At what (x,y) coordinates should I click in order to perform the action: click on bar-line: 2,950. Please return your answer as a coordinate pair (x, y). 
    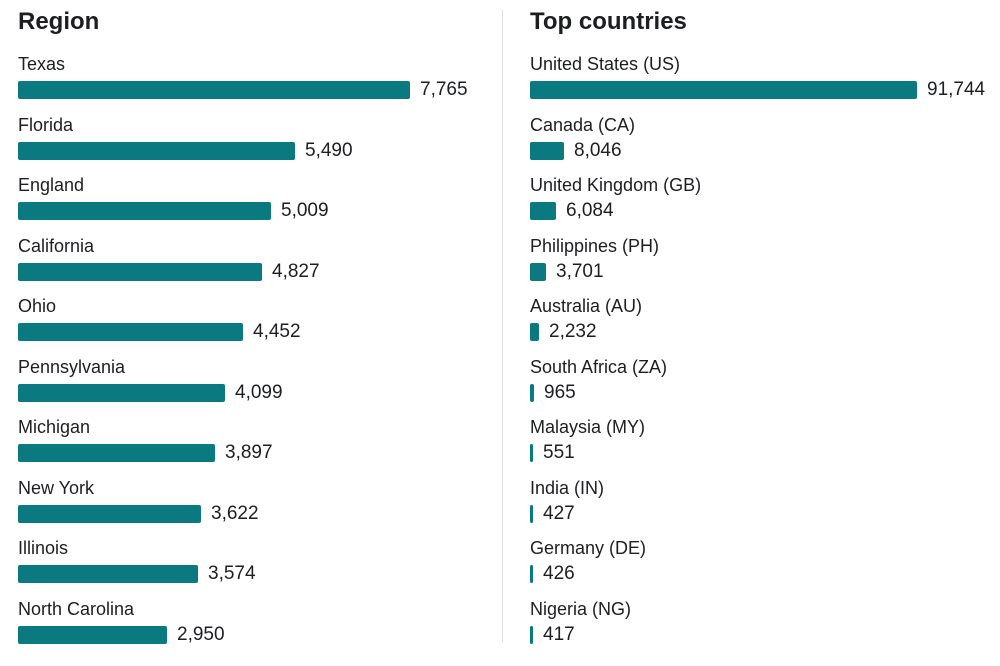
    Looking at the image, I should click on (121, 634).